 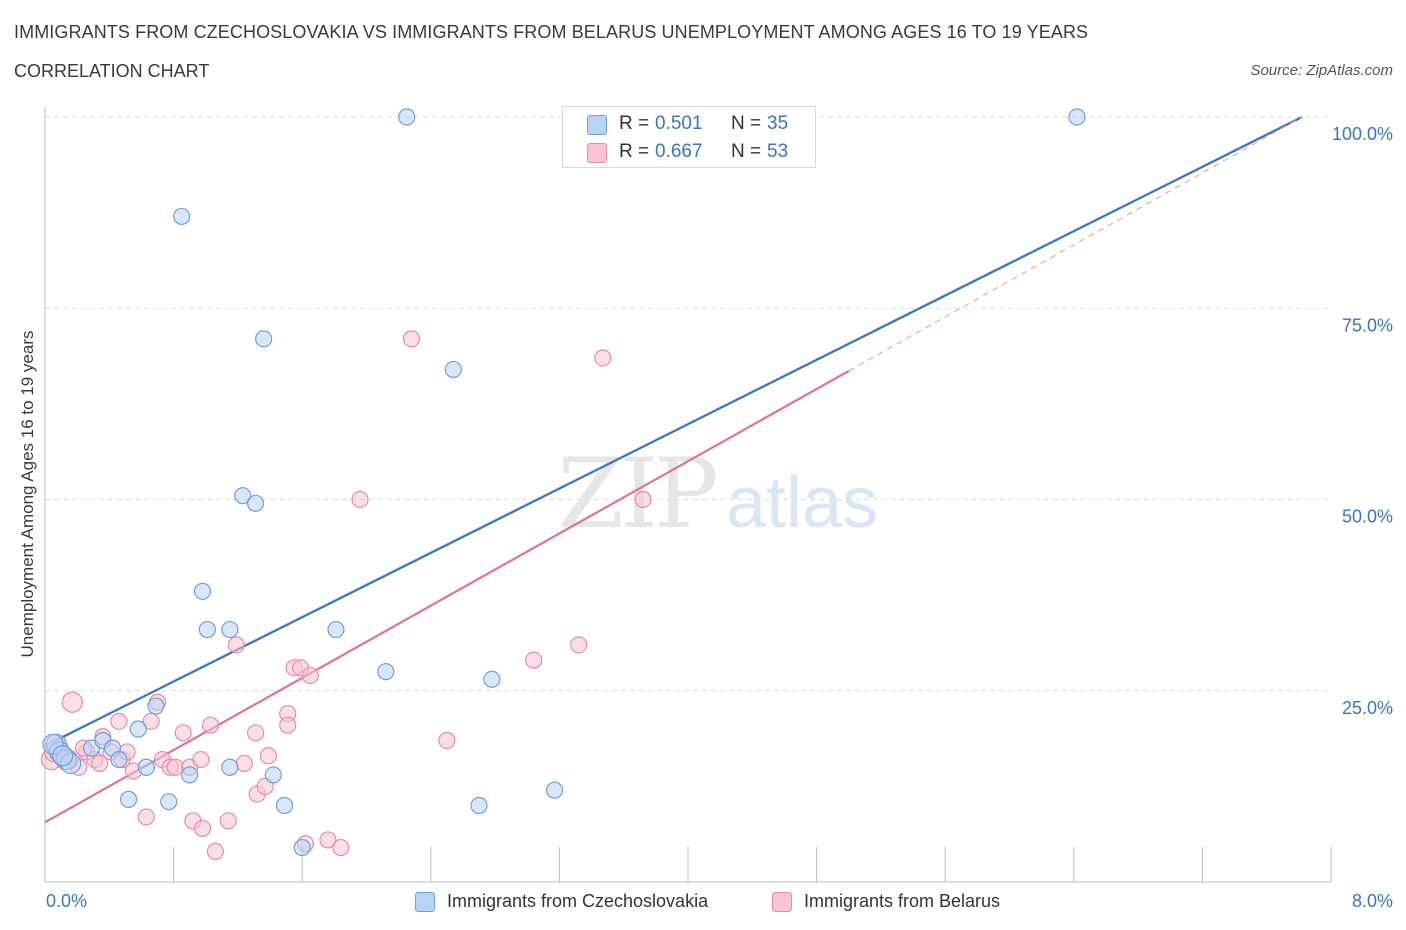 I want to click on y-tick-label-2: 75.0%, so click(x=1367, y=325).